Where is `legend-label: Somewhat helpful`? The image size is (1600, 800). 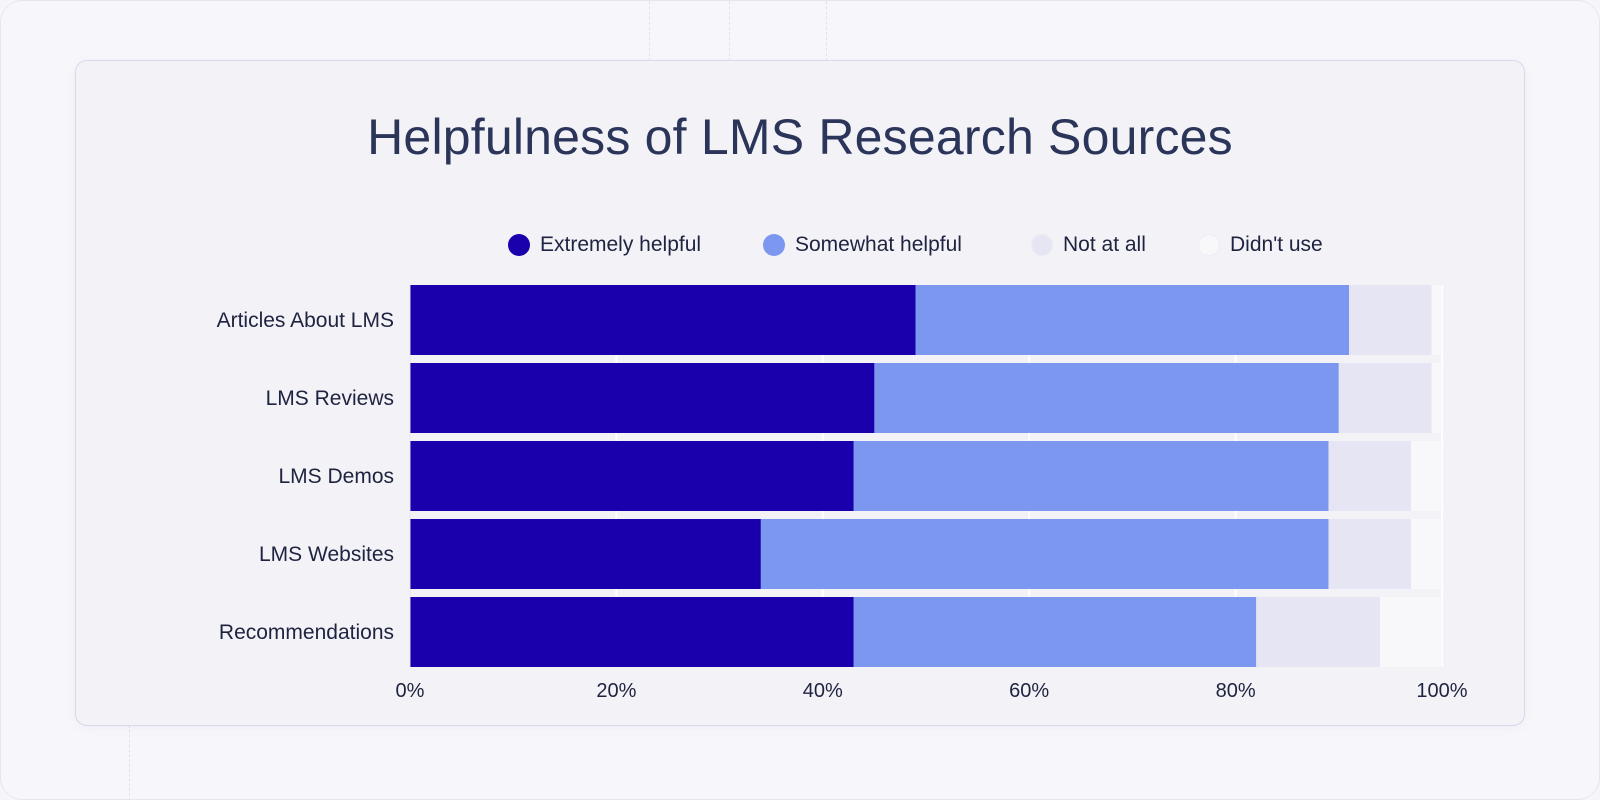
legend-label: Somewhat helpful is located at coordinates (878, 244).